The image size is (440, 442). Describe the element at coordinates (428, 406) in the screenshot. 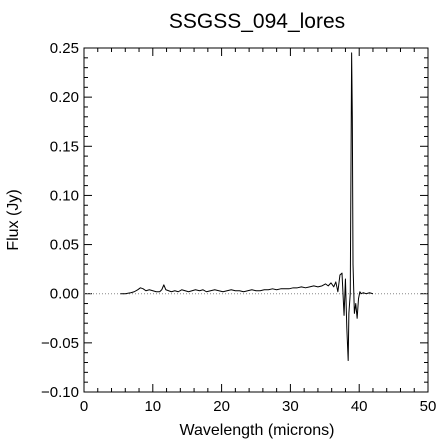

I see `x-tick-label: 50` at that location.